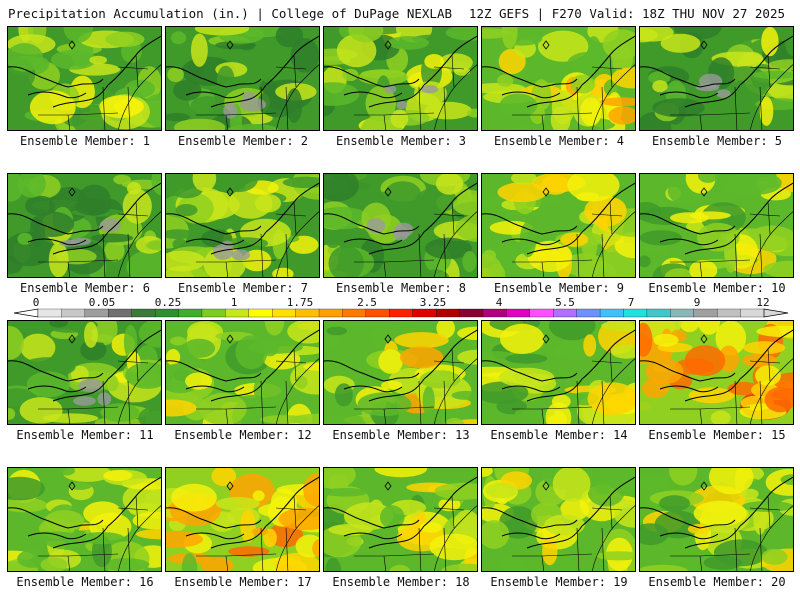 The height and width of the screenshot is (600, 800). What do you see at coordinates (717, 582) in the screenshot?
I see `ensemble-member-label: Ensemble Member: 20` at bounding box center [717, 582].